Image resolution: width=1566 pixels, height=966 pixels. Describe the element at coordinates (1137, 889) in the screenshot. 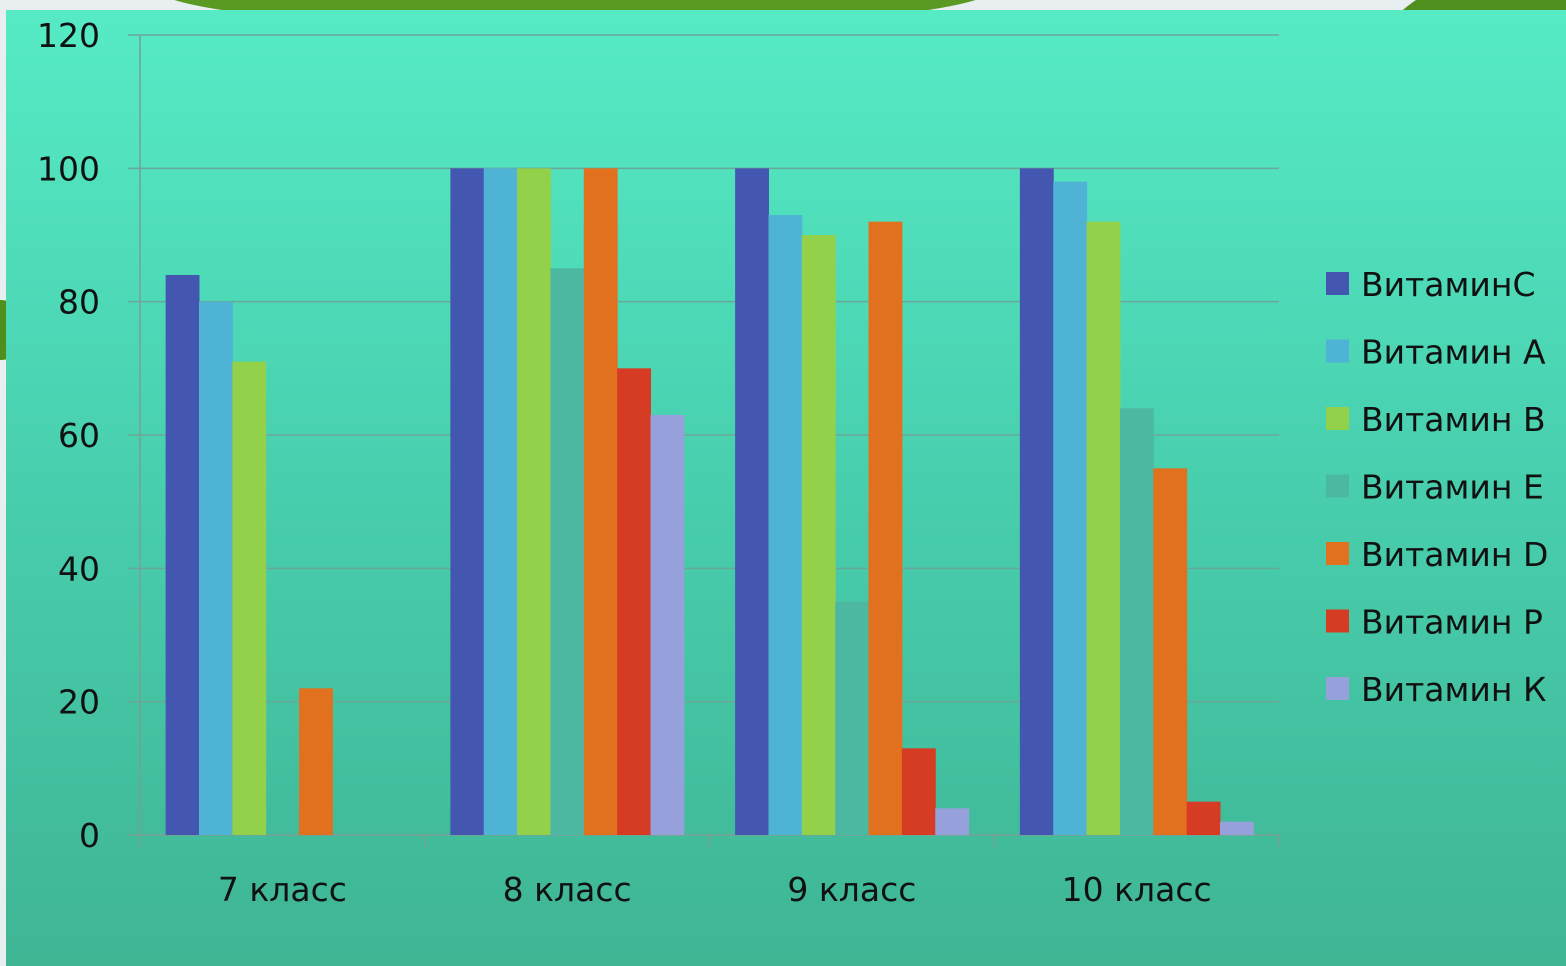

I see `x-tick-label: 10 класс` at that location.